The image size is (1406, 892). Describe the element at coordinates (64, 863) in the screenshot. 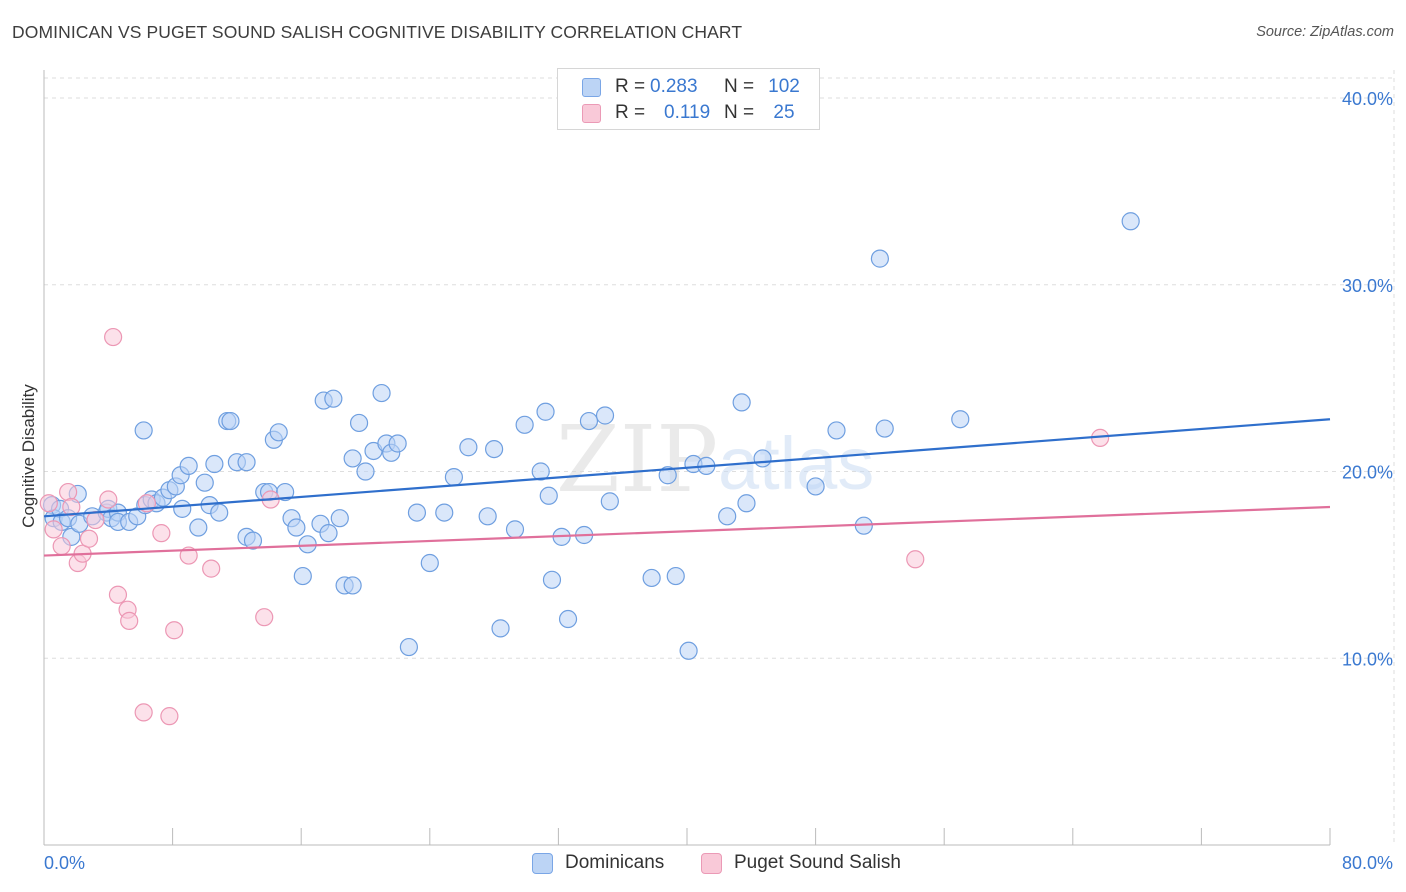

I see `x-tick-label: 0.0%` at that location.